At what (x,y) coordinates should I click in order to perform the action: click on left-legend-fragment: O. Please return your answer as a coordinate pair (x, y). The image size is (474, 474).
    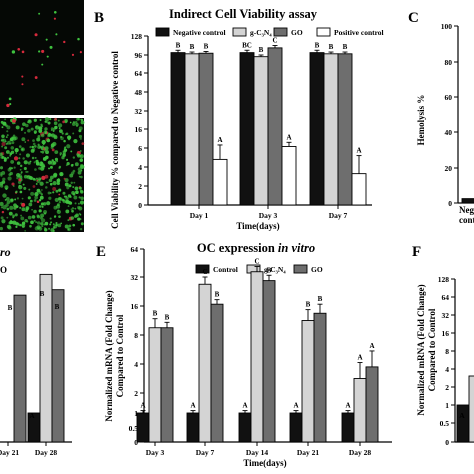
    Looking at the image, I should click on (3, 270).